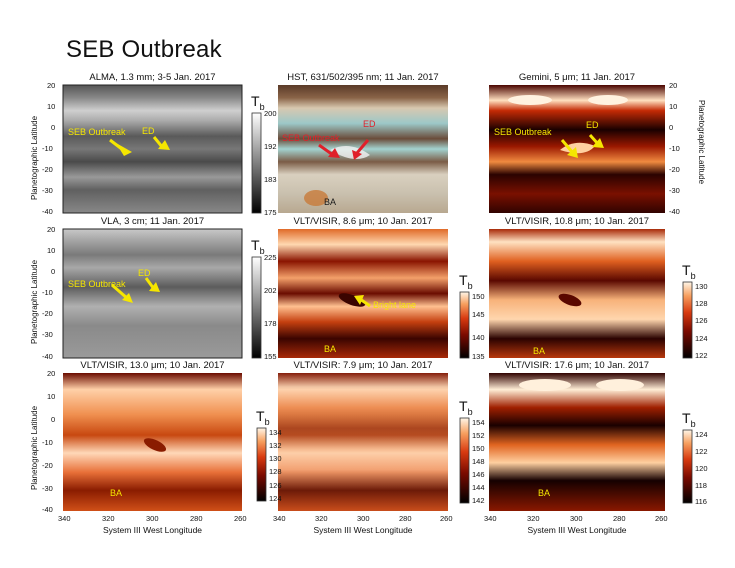 This screenshot has height=568, width=735. I want to click on panel-title-gemini: Gemini, 5 μm; 11 Jan. 2017, so click(577, 77).